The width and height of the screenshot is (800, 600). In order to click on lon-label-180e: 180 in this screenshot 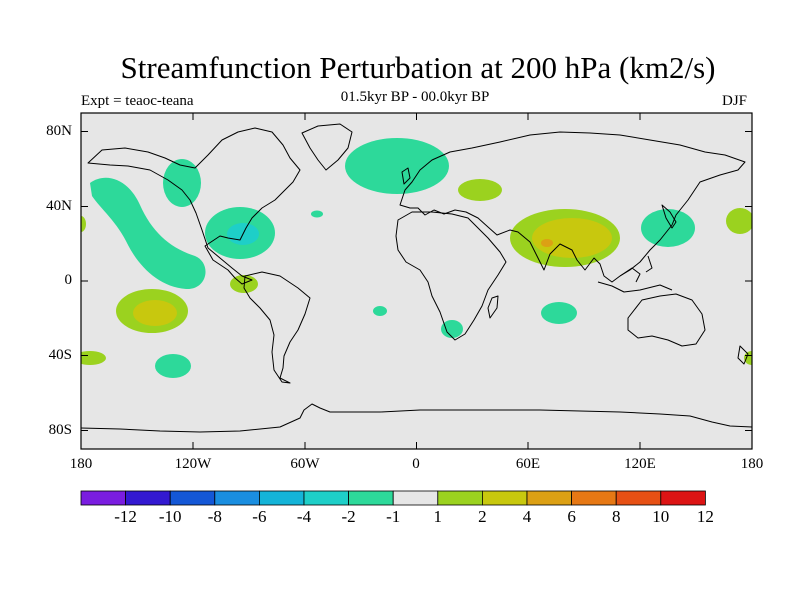, I will do `click(752, 464)`.